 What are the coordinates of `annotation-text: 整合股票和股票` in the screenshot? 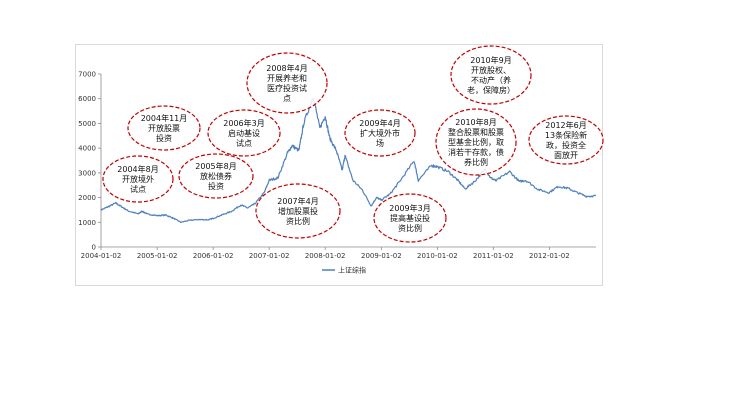 It's located at (476, 132).